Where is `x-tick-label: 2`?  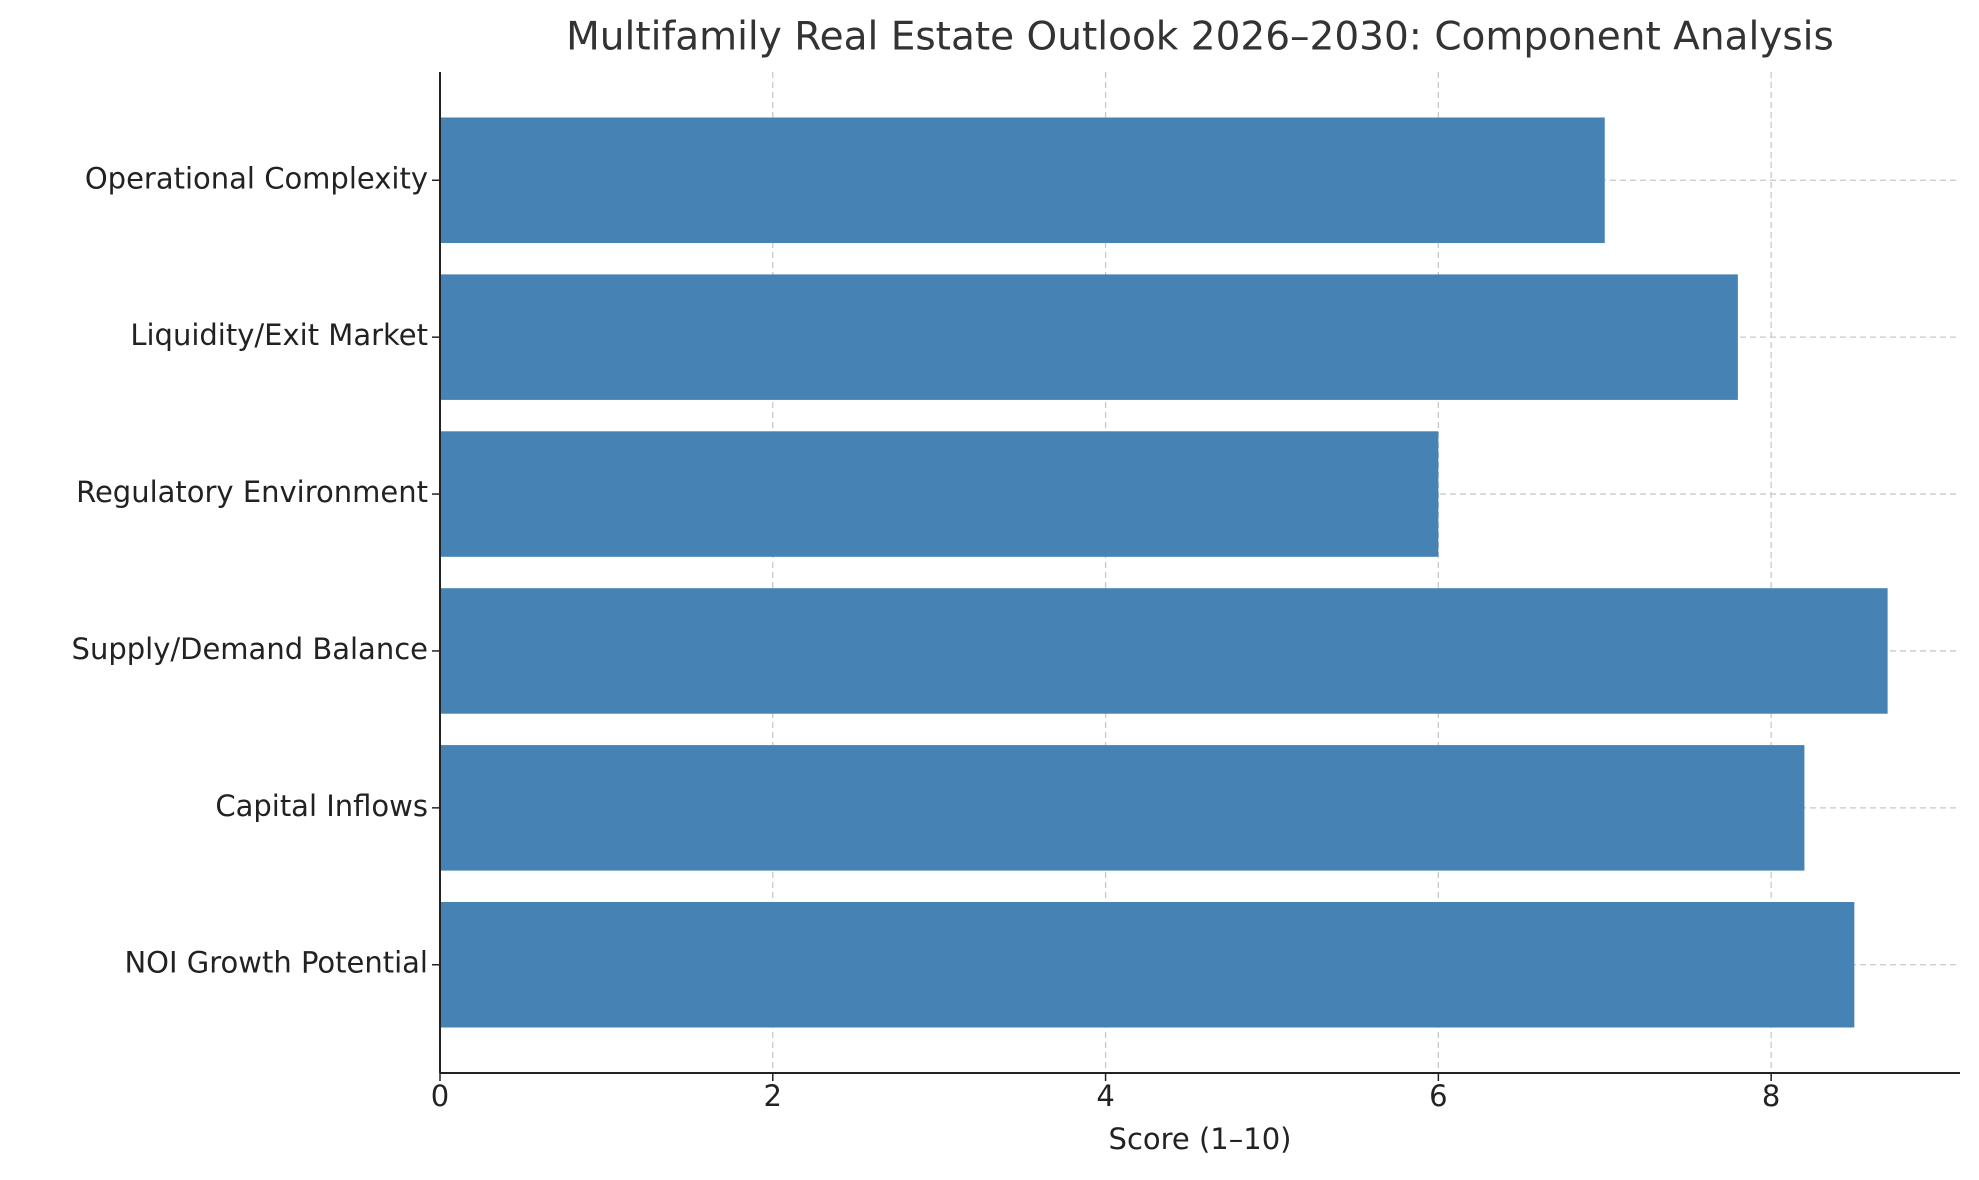 x-tick-label: 2 is located at coordinates (773, 1096).